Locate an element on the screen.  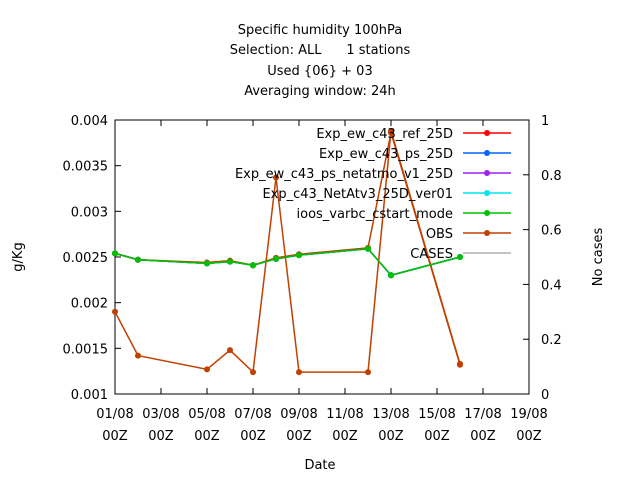
legend-label: Exp_c43_NetAtv3_25D_ver01 is located at coordinates (357, 194).